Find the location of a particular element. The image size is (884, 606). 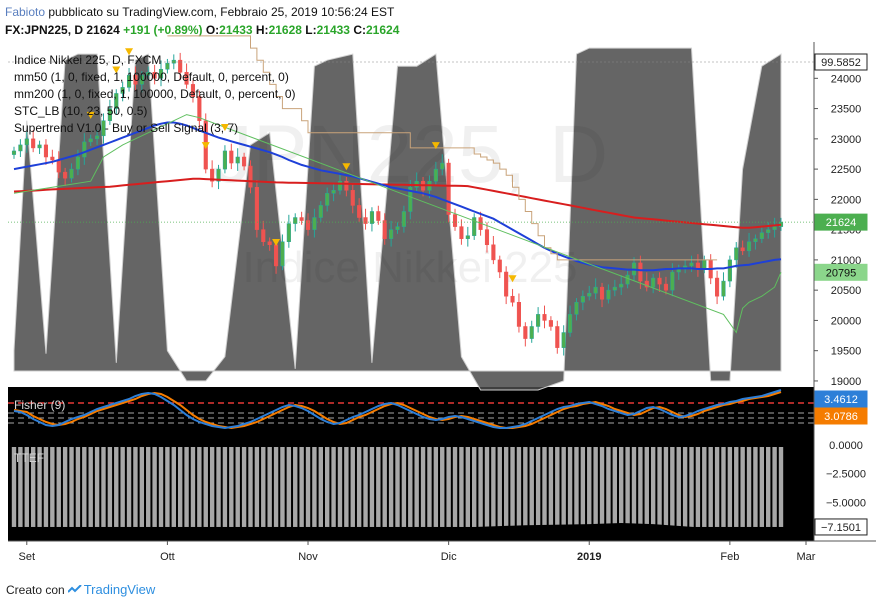

fisher-trigger-tag-box is located at coordinates (841, 416).